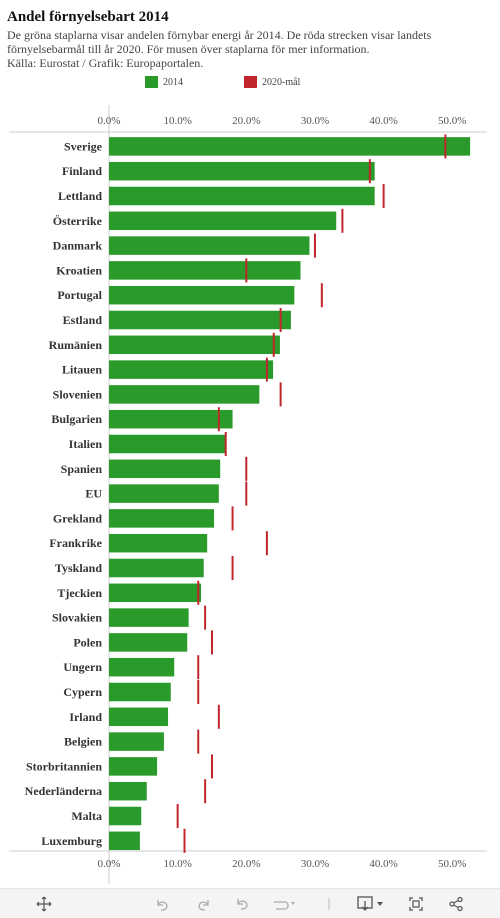 The image size is (500, 918). Describe the element at coordinates (151, 82) in the screenshot. I see `legend-swatch-2014` at that location.